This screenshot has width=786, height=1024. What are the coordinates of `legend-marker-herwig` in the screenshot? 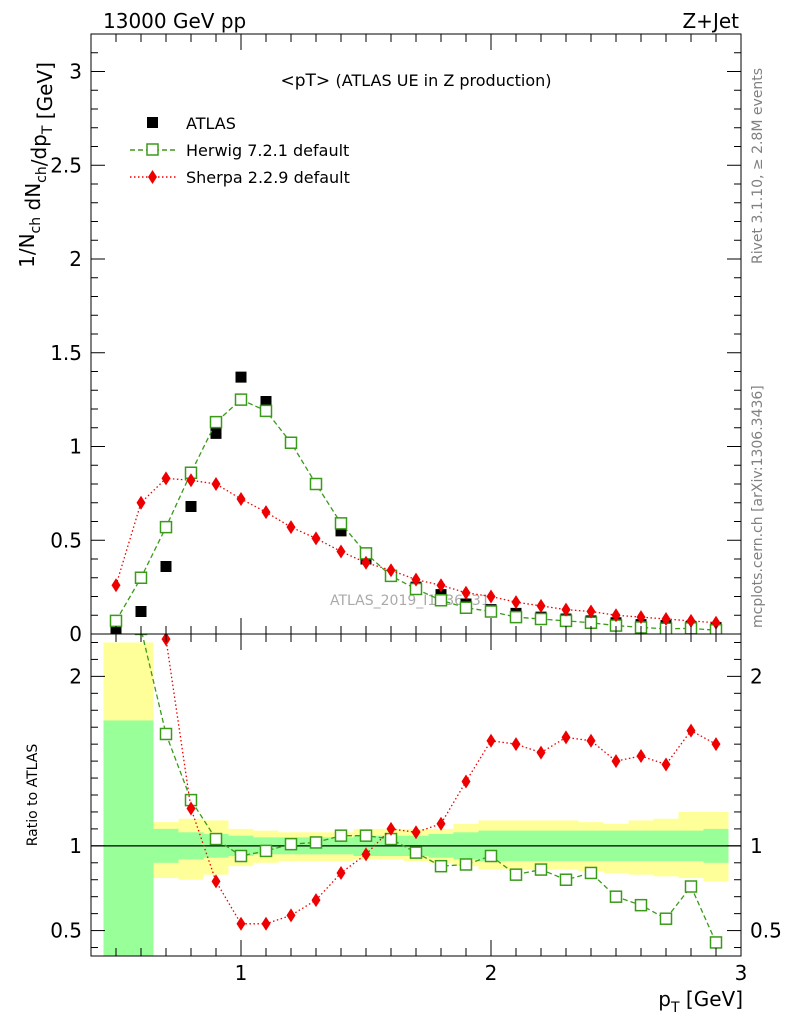 It's located at (152, 149).